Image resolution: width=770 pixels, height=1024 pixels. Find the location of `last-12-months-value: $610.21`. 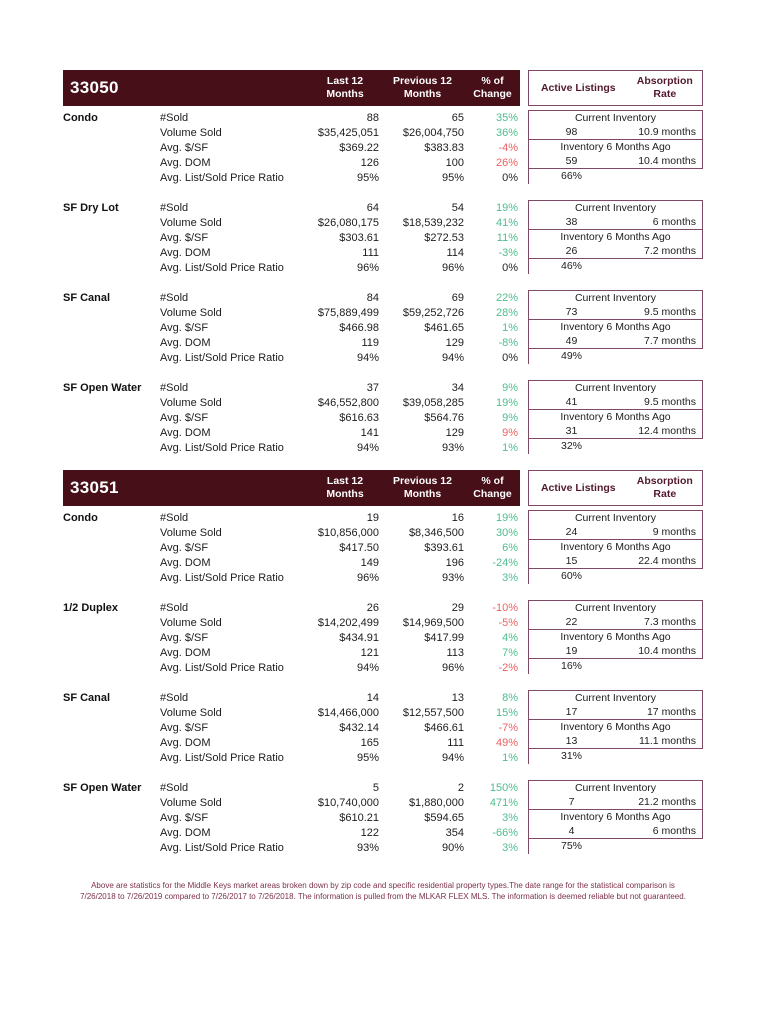

last-12-months-value: $610.21 is located at coordinates (359, 817).